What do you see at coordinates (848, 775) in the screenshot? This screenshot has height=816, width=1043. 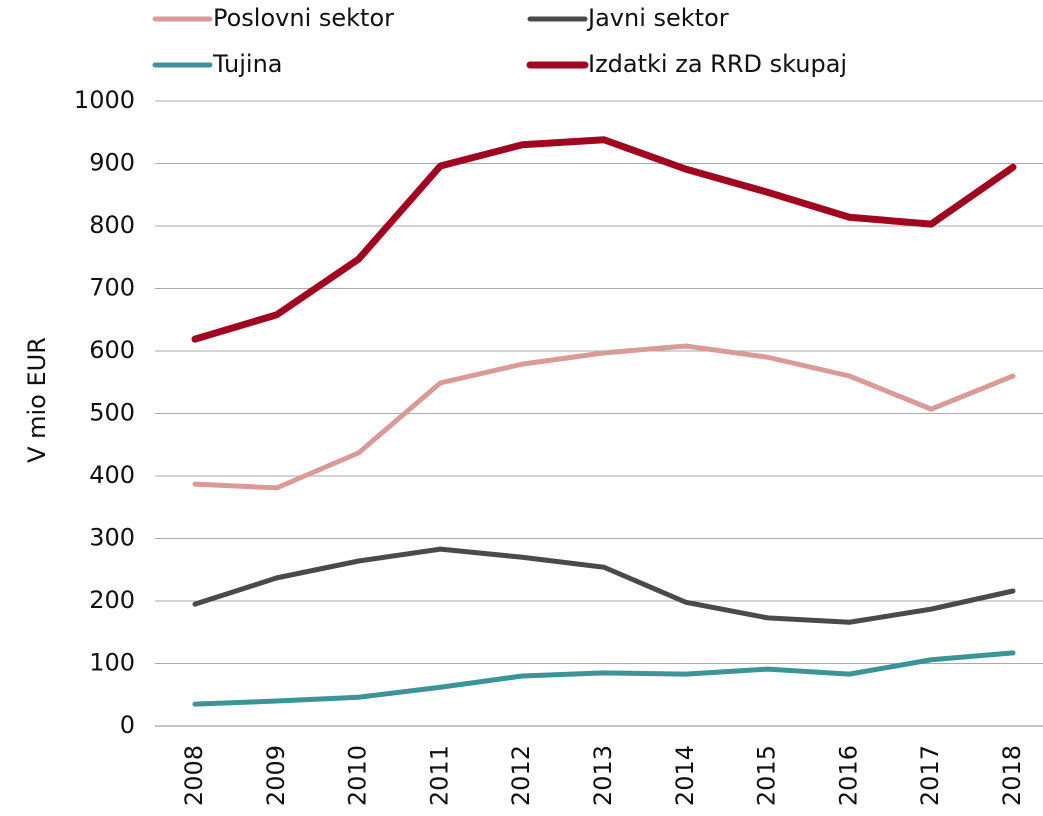 I see `x-tick-label: 2016` at bounding box center [848, 775].